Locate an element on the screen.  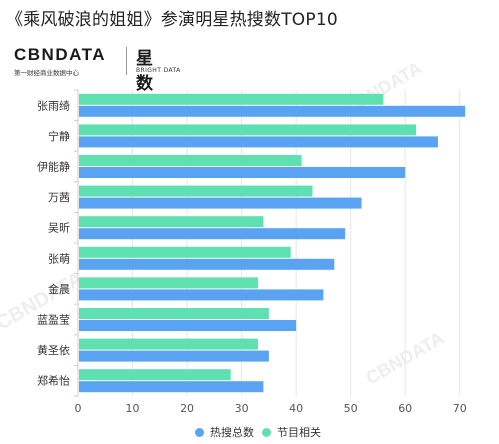
legend-item-hot: 热搜总数 is located at coordinates (224, 432).